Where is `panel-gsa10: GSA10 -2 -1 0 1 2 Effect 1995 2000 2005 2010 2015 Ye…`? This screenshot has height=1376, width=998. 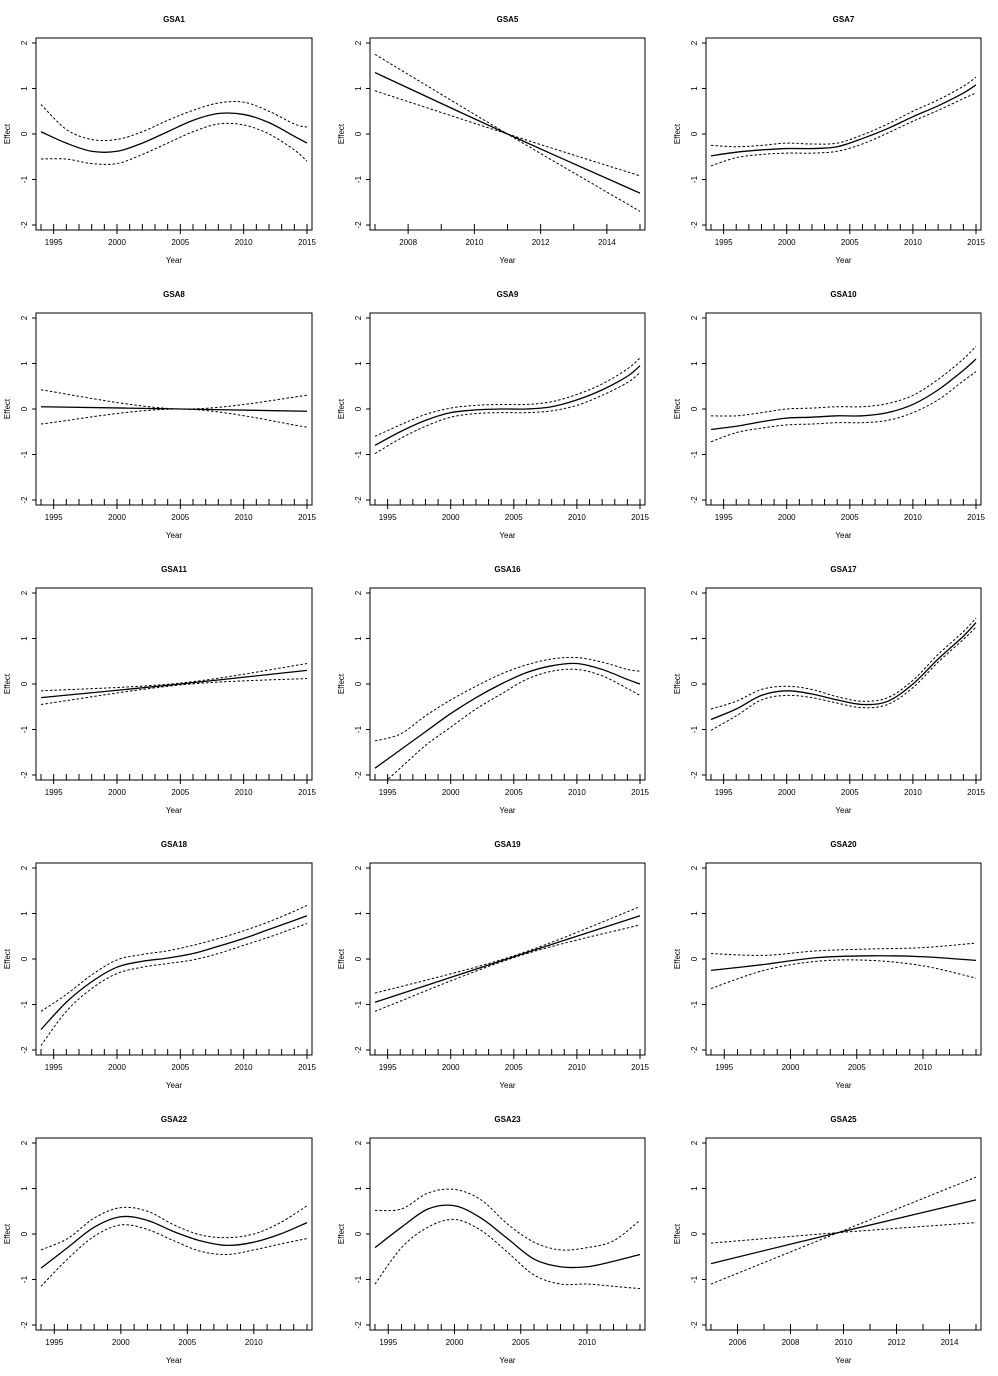 panel-gsa10: GSA10 -2 -1 0 1 2 Effect 1995 2000 2005 2010 2015 Ye… is located at coordinates (829, 415).